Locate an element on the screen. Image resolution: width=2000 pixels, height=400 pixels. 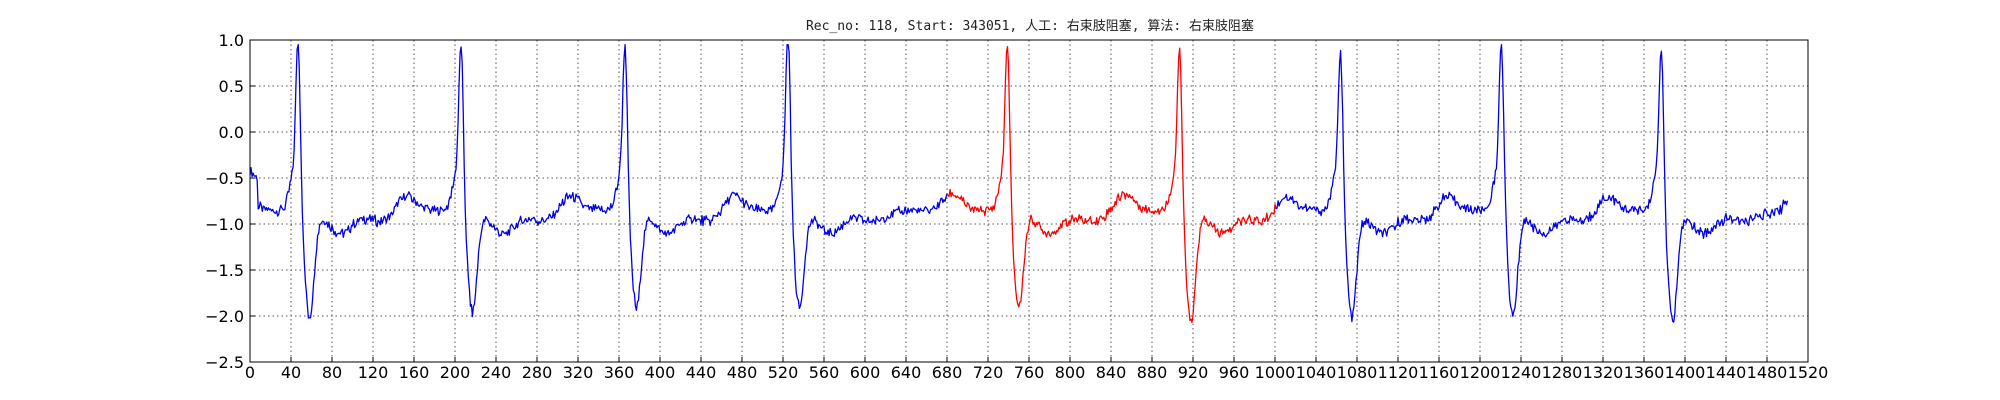
y-tick-label: 0.0 is located at coordinates (231, 132).